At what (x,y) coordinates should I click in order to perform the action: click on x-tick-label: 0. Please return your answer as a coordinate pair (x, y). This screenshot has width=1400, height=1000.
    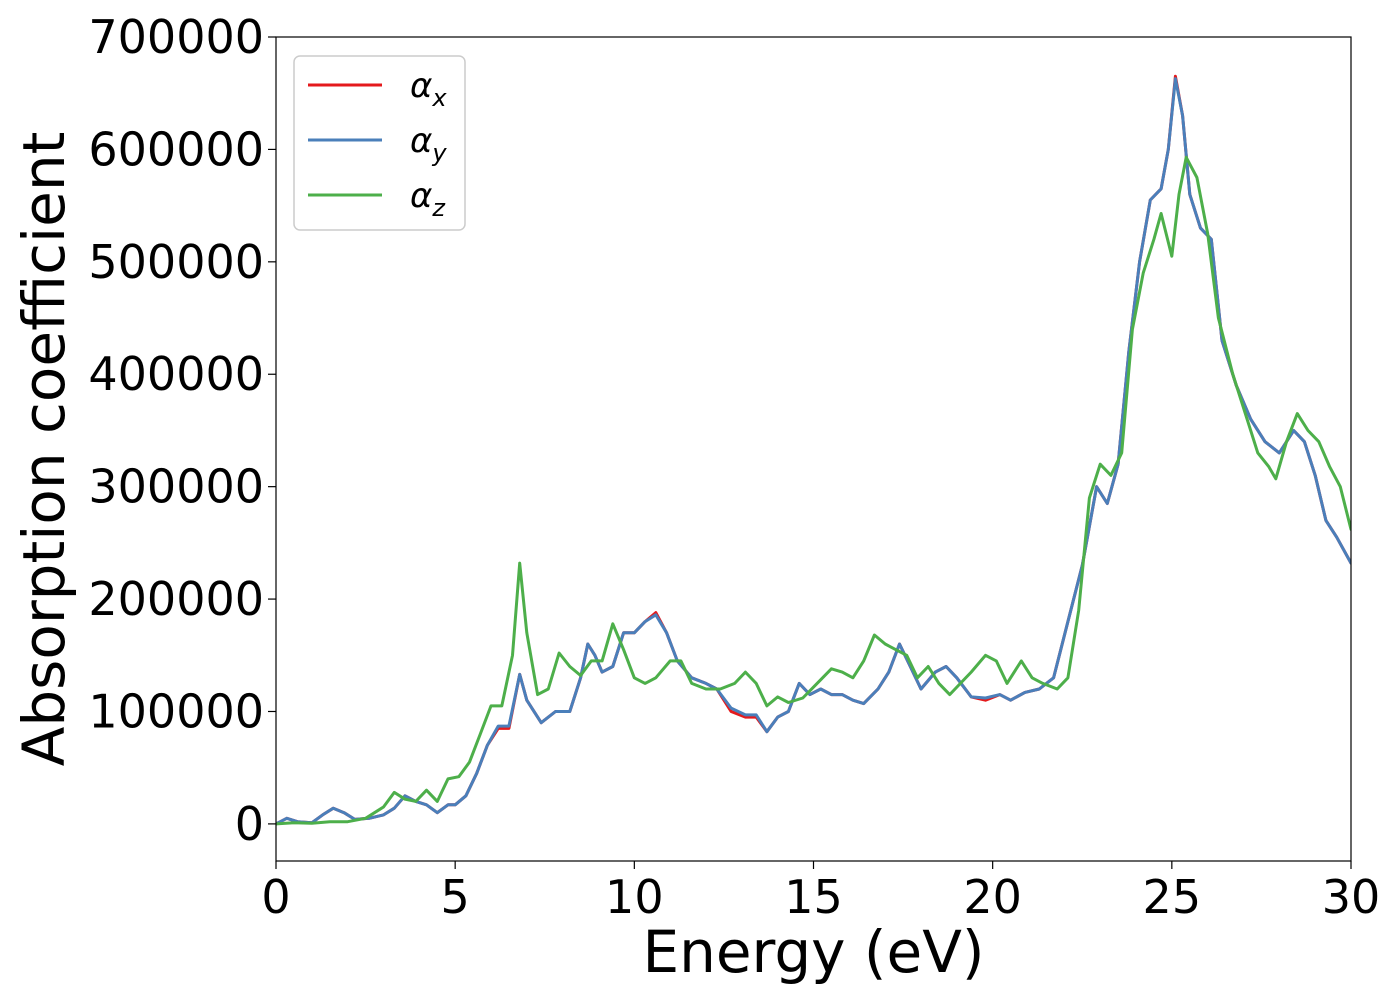
    Looking at the image, I should click on (275, 897).